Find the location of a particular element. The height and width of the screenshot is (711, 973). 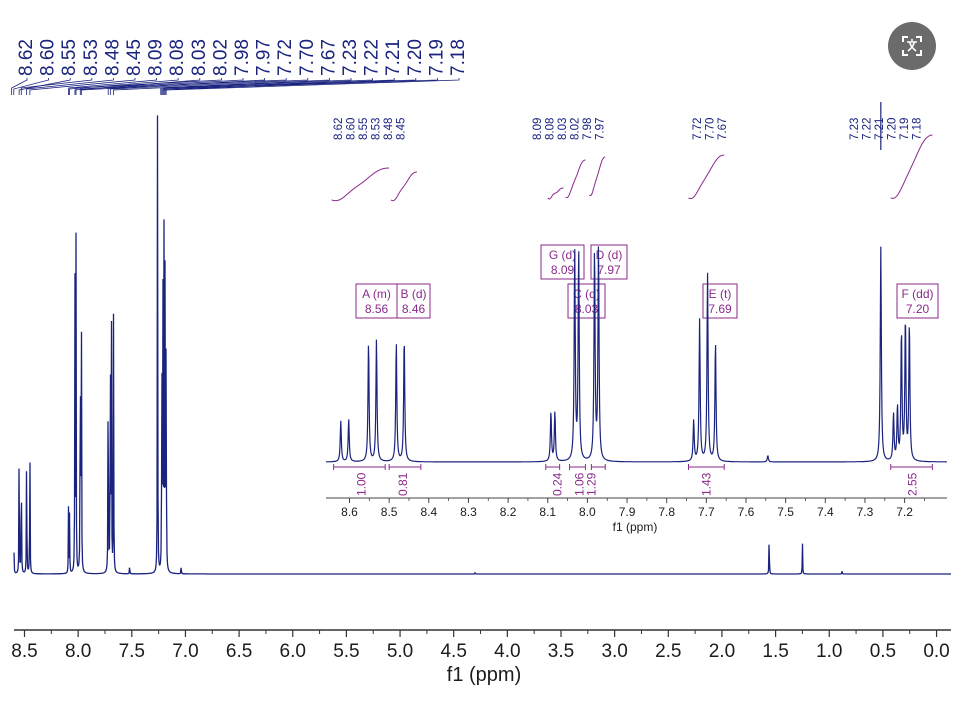

inset-peak-label: 7.67 is located at coordinates (723, 129).